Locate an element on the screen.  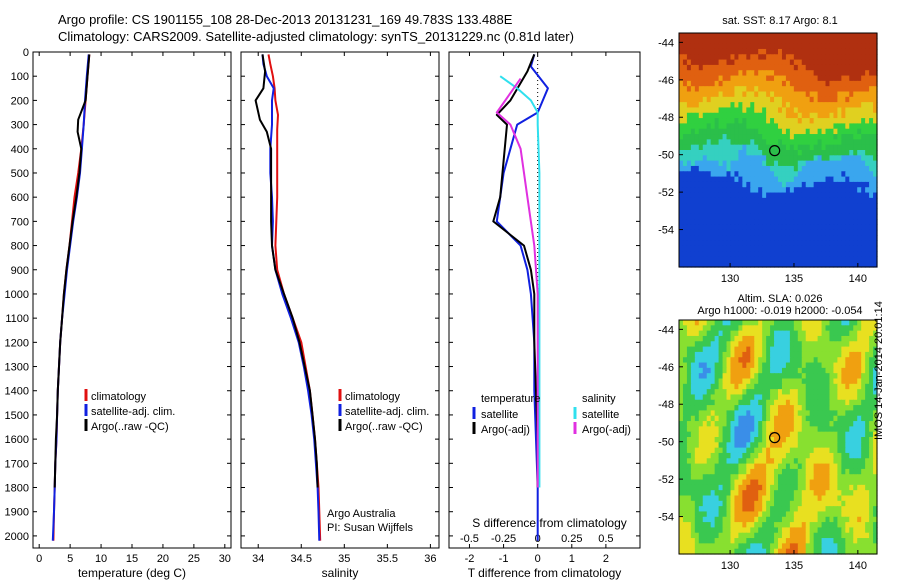
temperature-xtick-label: 0 is located at coordinates (39, 559).